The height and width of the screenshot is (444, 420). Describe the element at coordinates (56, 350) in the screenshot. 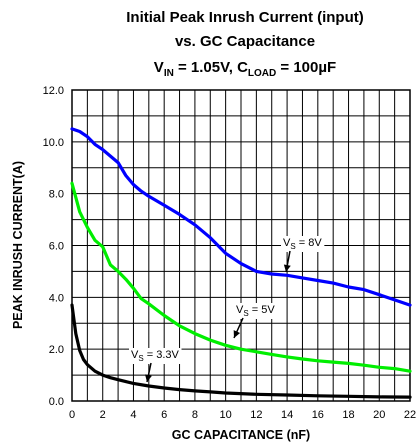

I see `y-tick-label: 2.0` at that location.